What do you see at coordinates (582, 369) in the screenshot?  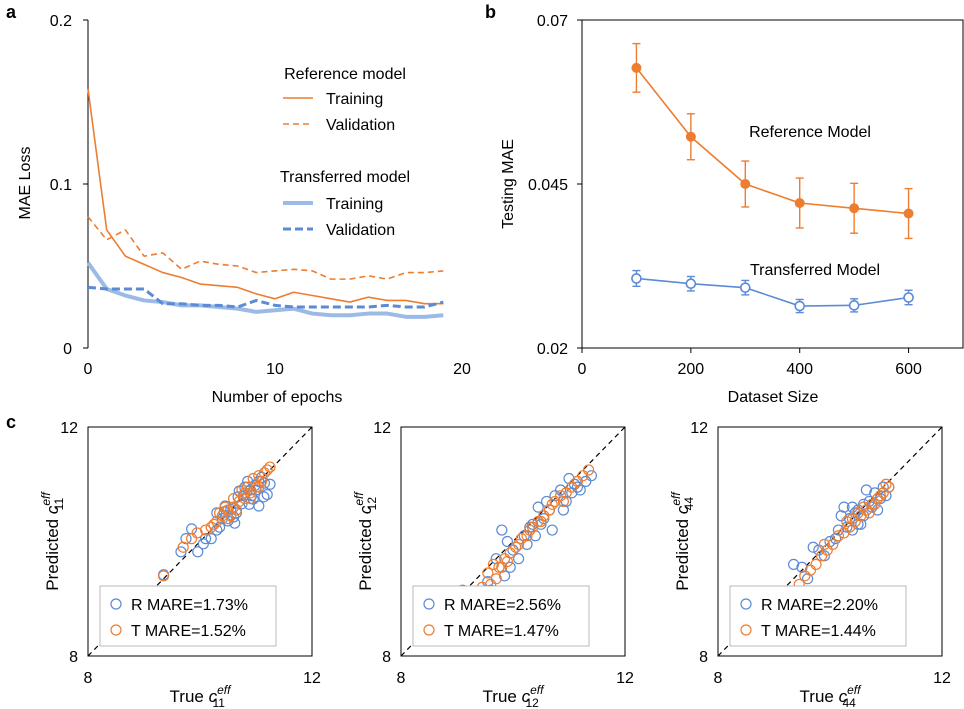 I see `panel-b-x-tick-label: 0` at bounding box center [582, 369].